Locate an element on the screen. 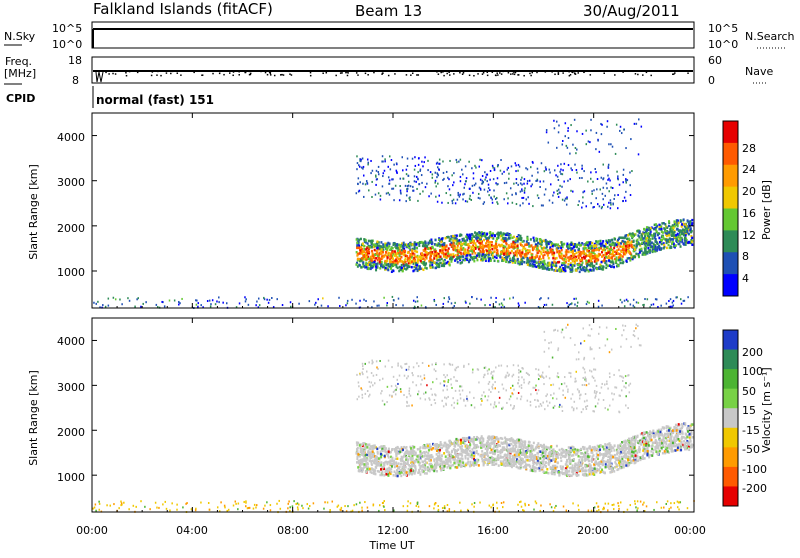  power-ytick-4000: 4000 is located at coordinates (71, 137).